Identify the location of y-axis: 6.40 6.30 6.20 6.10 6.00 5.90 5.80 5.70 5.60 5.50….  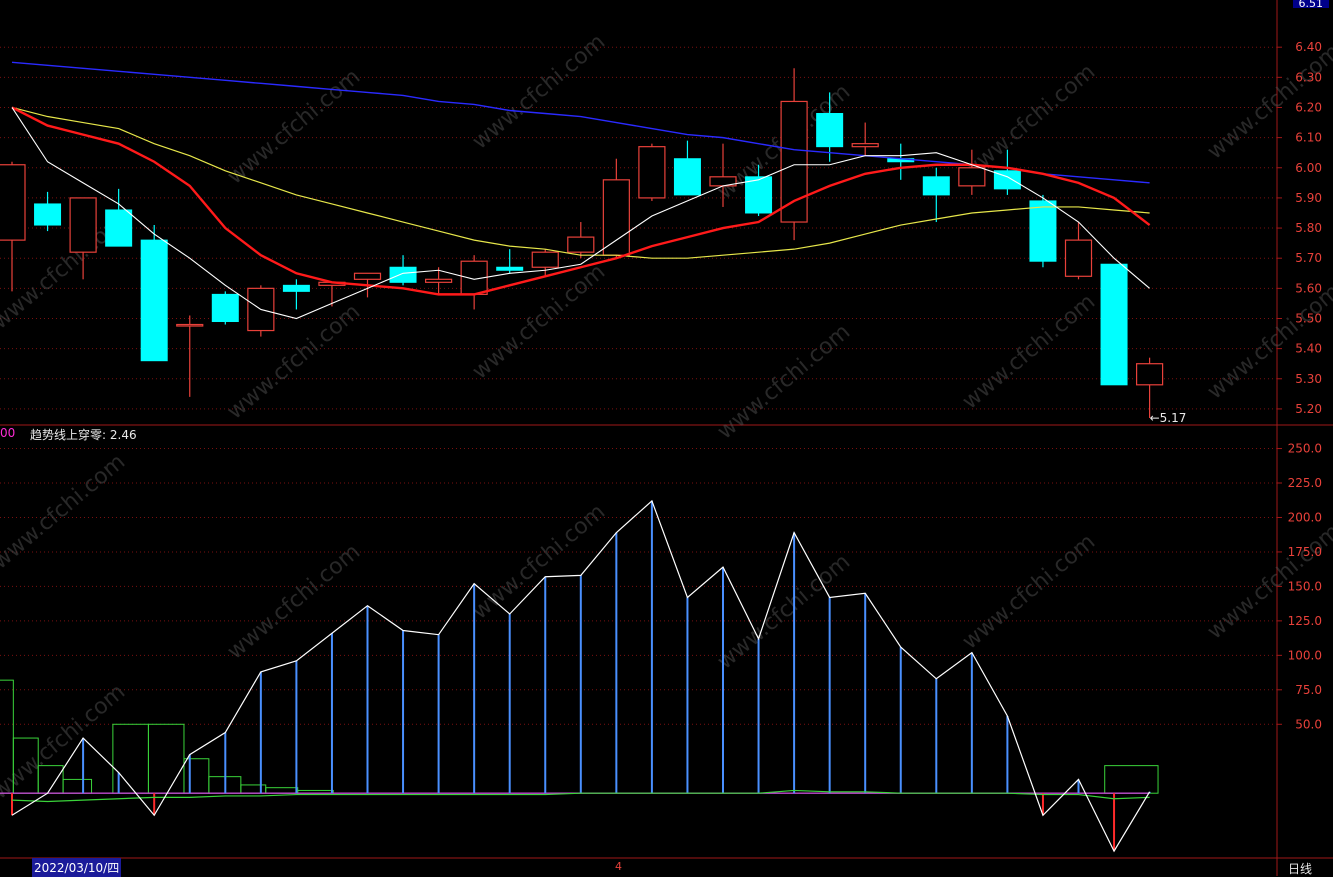
(1299, 385).